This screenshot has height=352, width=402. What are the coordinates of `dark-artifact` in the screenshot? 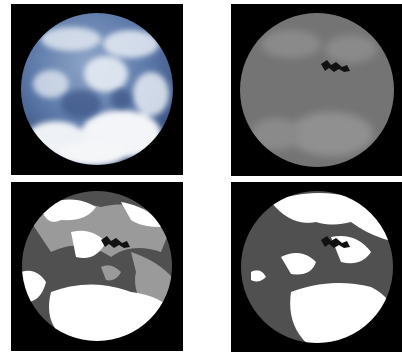 It's located at (335, 66).